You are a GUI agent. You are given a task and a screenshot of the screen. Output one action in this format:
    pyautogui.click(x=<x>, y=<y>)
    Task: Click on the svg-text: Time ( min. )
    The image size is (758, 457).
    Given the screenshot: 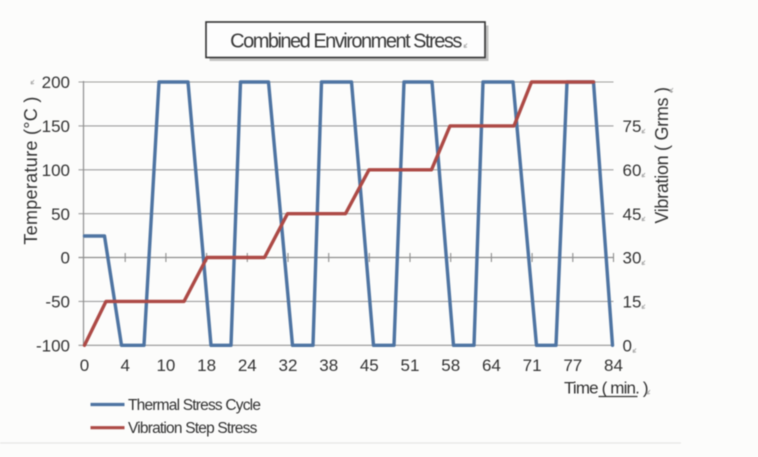 What is the action you would take?
    pyautogui.click(x=606, y=388)
    